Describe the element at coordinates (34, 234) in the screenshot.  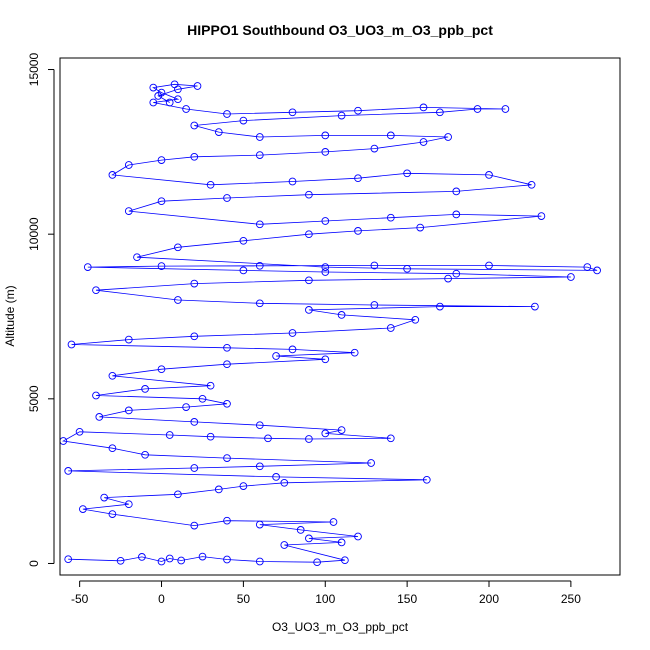
I see `y-tick-label: 10000` at that location.